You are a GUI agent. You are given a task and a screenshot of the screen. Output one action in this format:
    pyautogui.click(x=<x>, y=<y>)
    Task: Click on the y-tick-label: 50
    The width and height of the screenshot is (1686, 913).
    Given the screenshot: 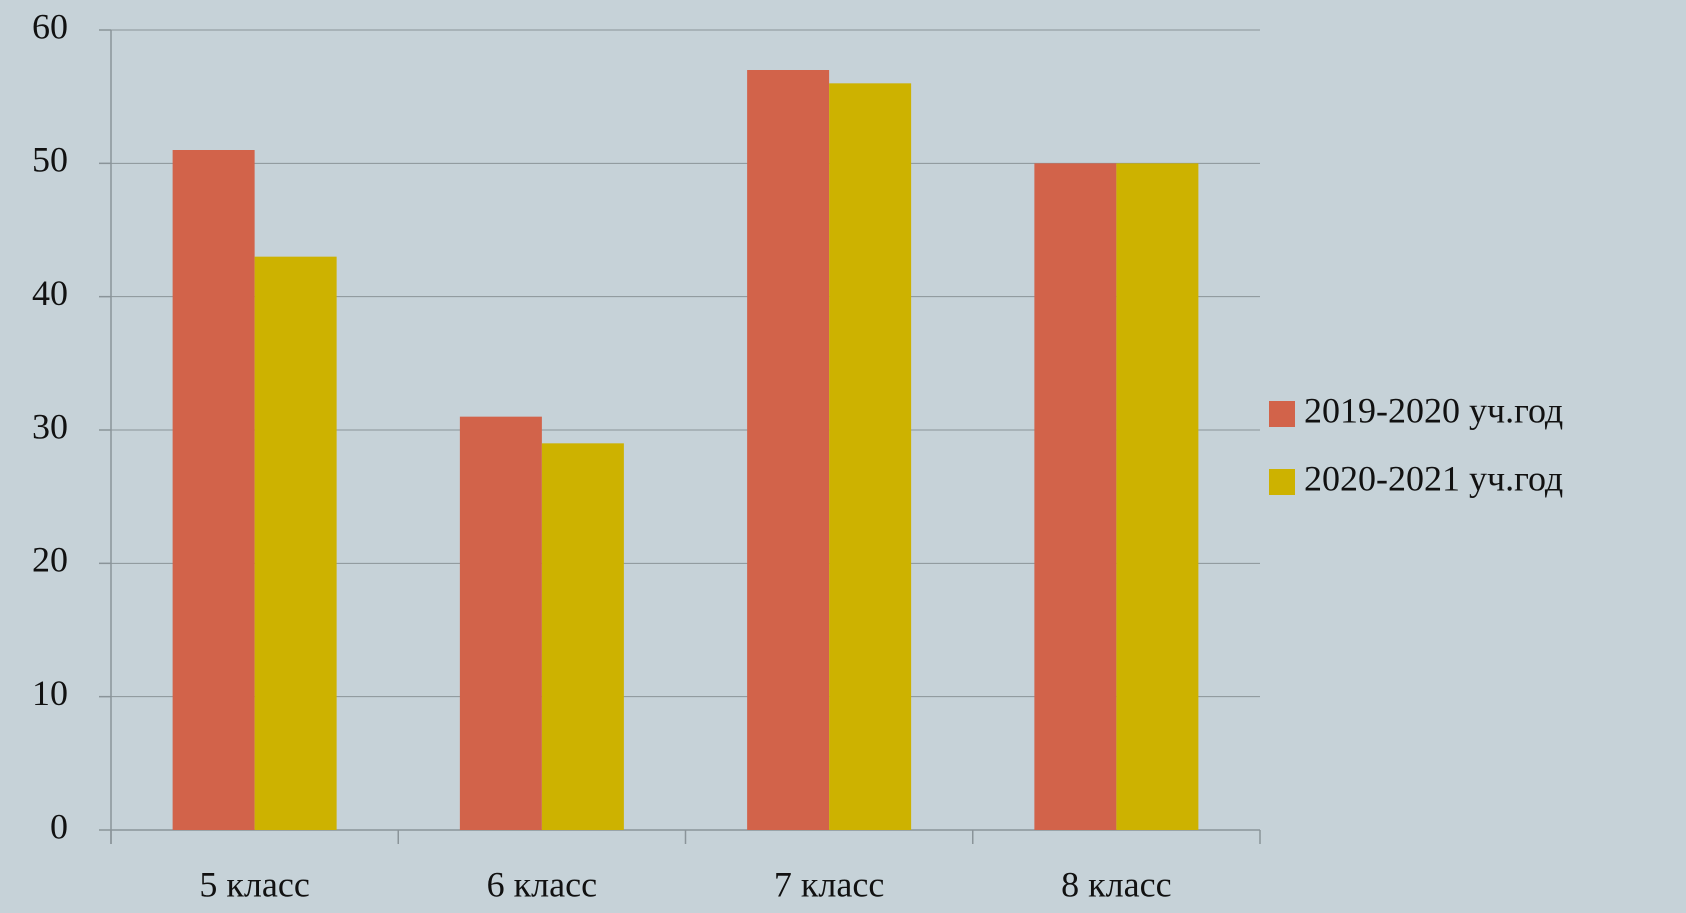 What is the action you would take?
    pyautogui.click(x=50, y=160)
    